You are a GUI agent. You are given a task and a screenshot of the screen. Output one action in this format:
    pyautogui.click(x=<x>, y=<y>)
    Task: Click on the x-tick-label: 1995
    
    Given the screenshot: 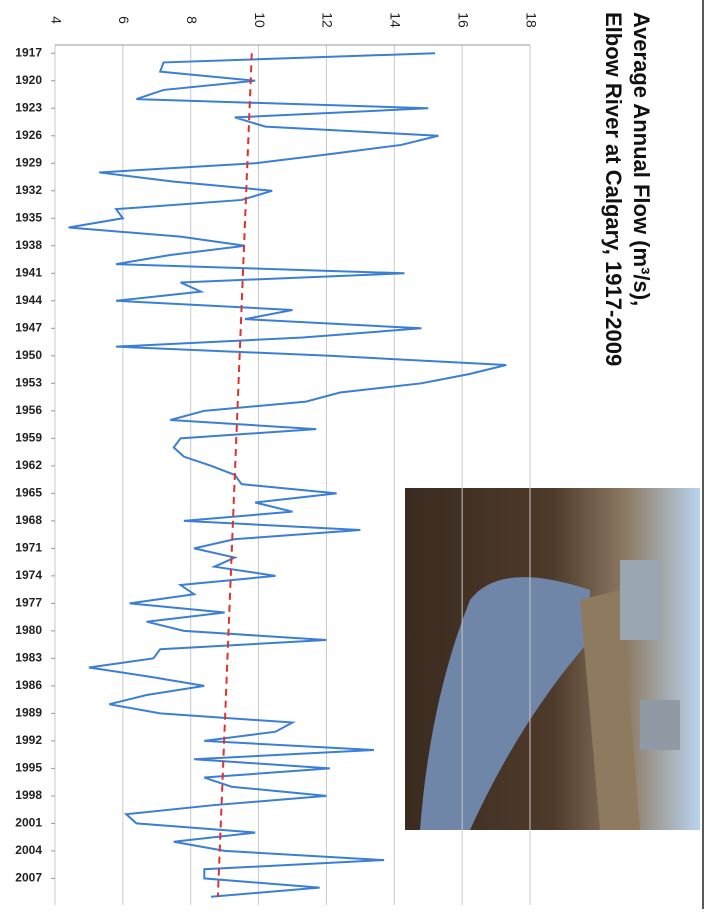 What is the action you would take?
    pyautogui.click(x=28, y=768)
    